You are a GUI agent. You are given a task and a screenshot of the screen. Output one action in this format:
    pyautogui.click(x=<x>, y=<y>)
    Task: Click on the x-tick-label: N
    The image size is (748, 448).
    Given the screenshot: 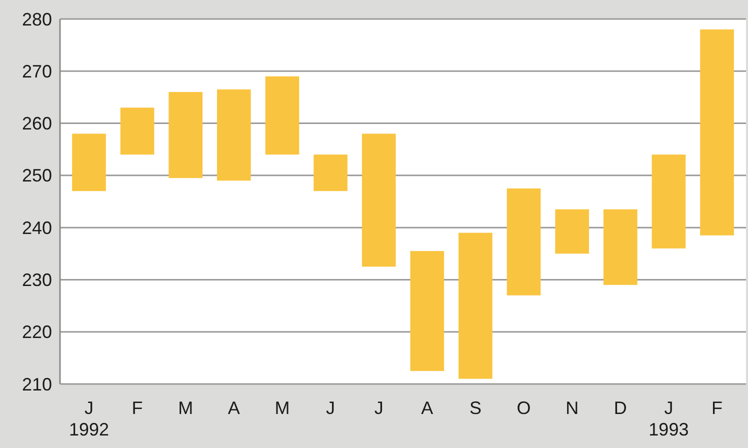 What is the action you would take?
    pyautogui.click(x=572, y=408)
    